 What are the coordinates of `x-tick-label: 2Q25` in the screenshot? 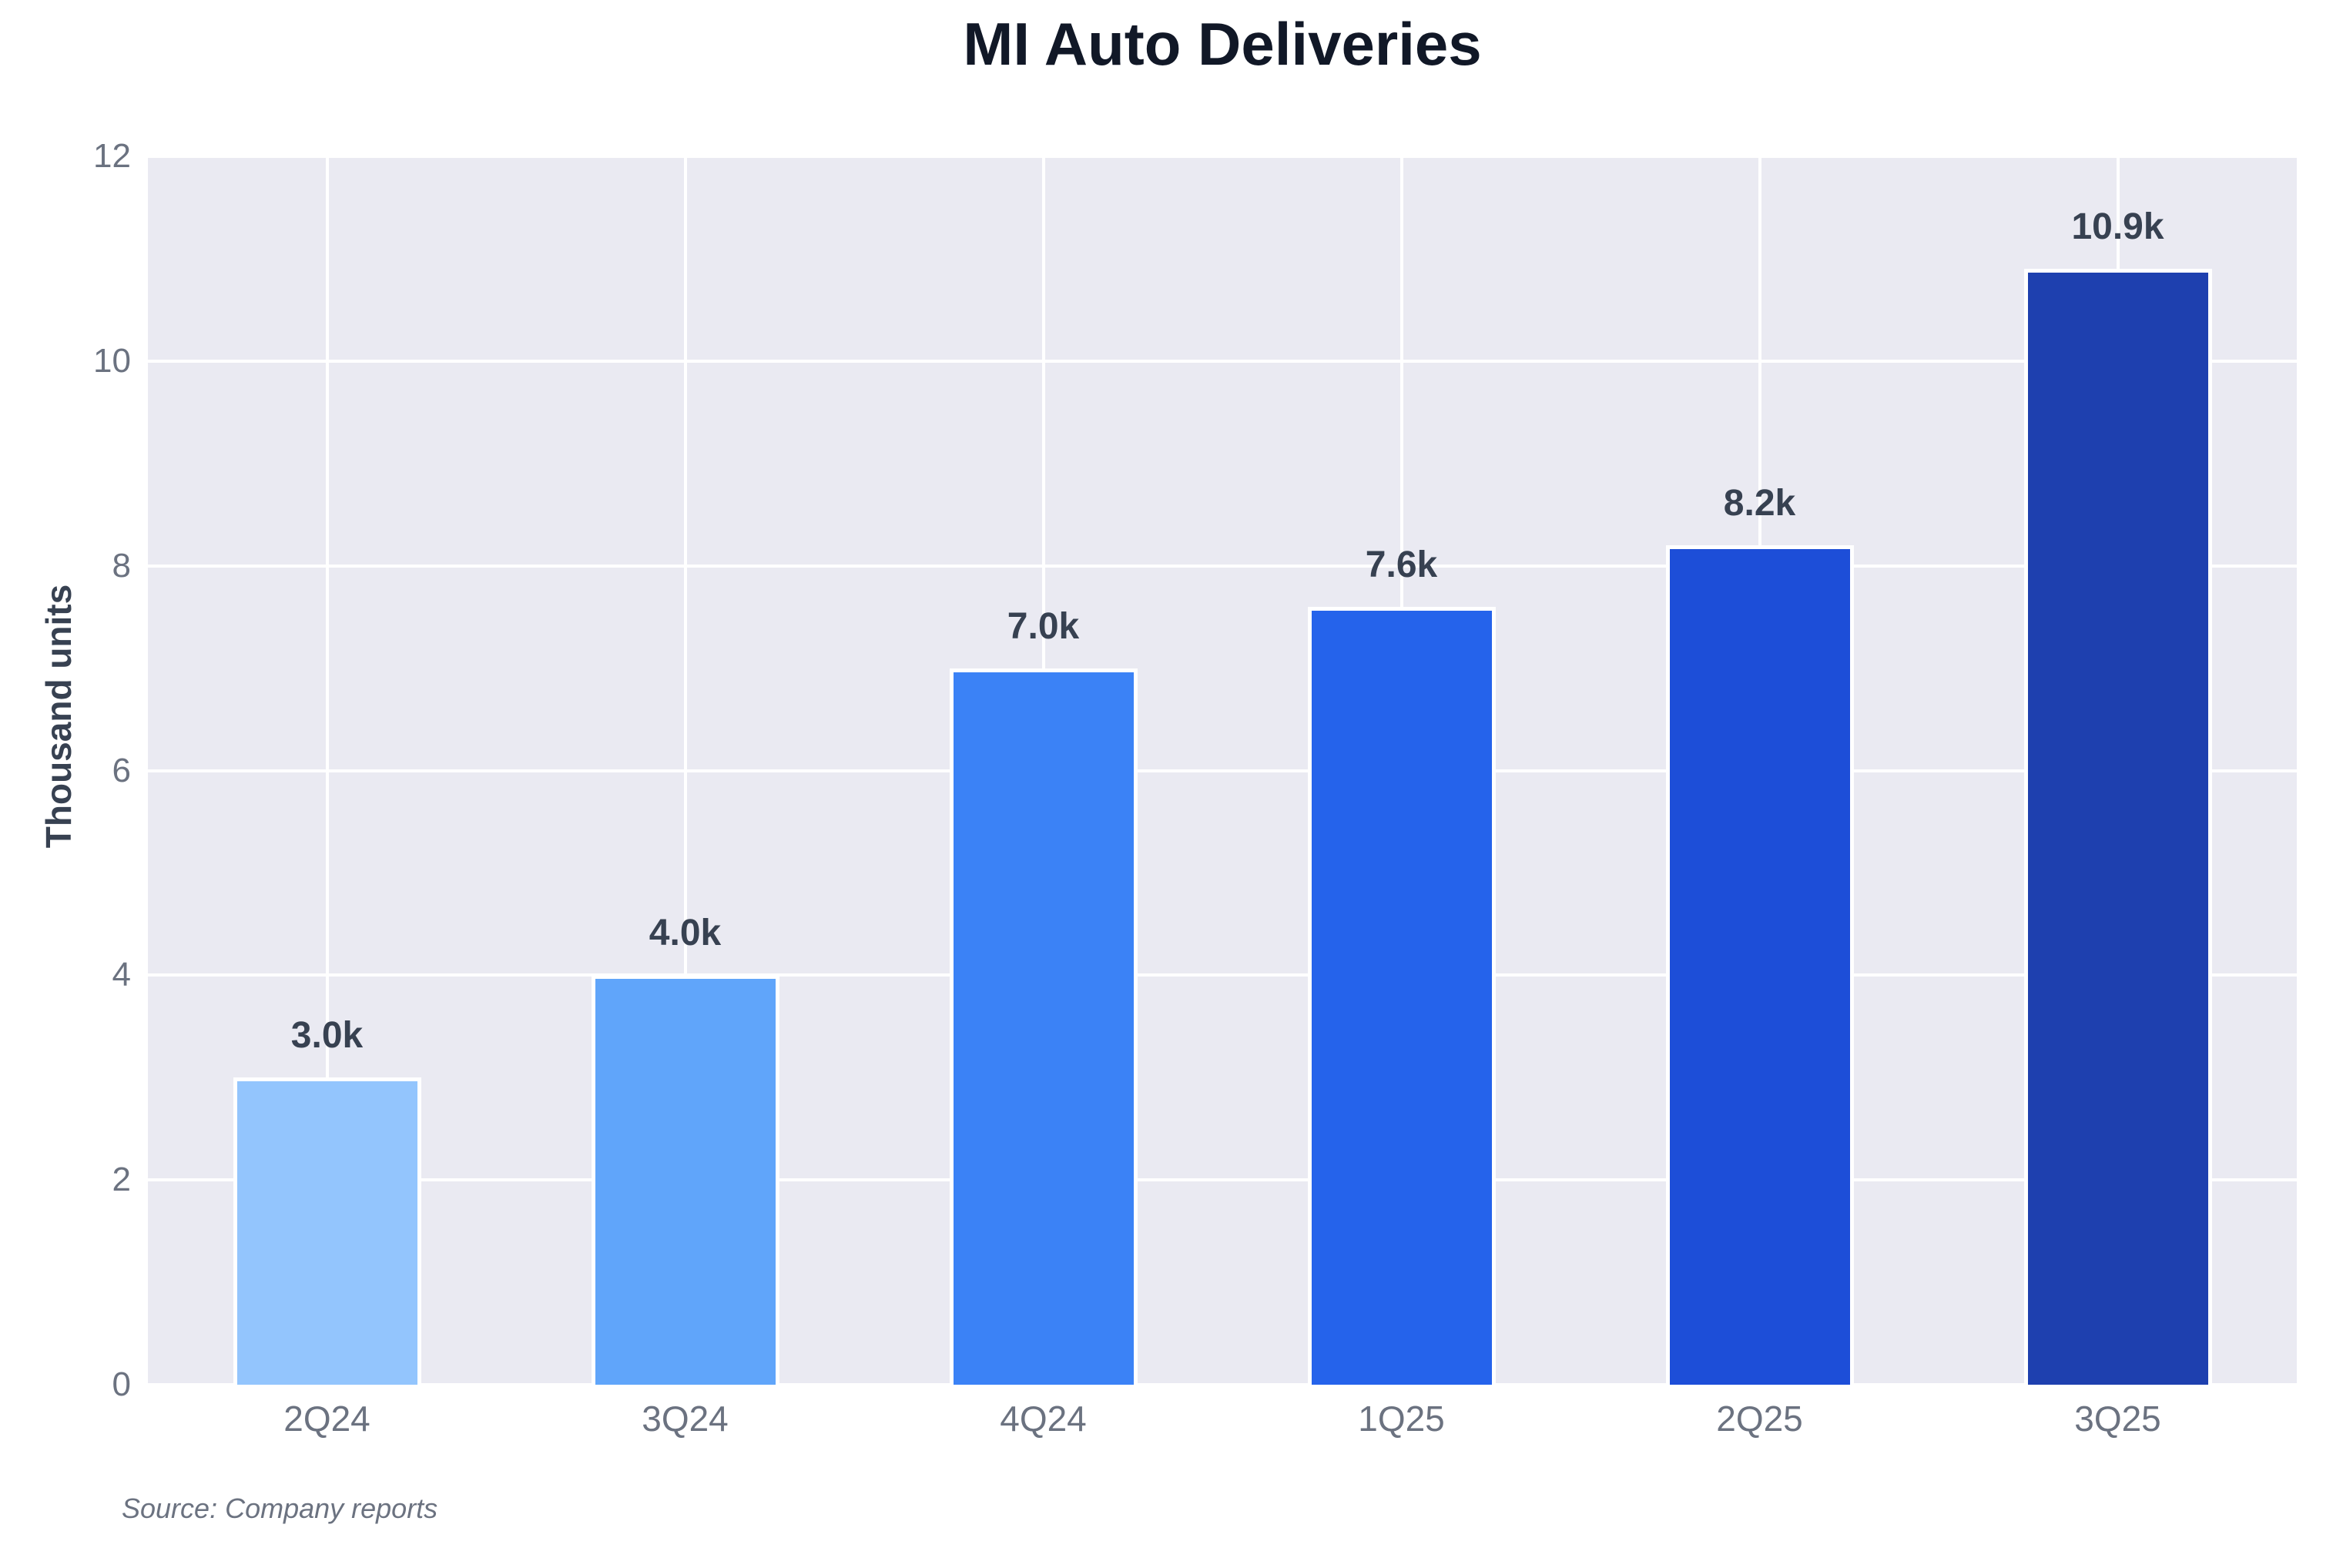 It's located at (1760, 1419).